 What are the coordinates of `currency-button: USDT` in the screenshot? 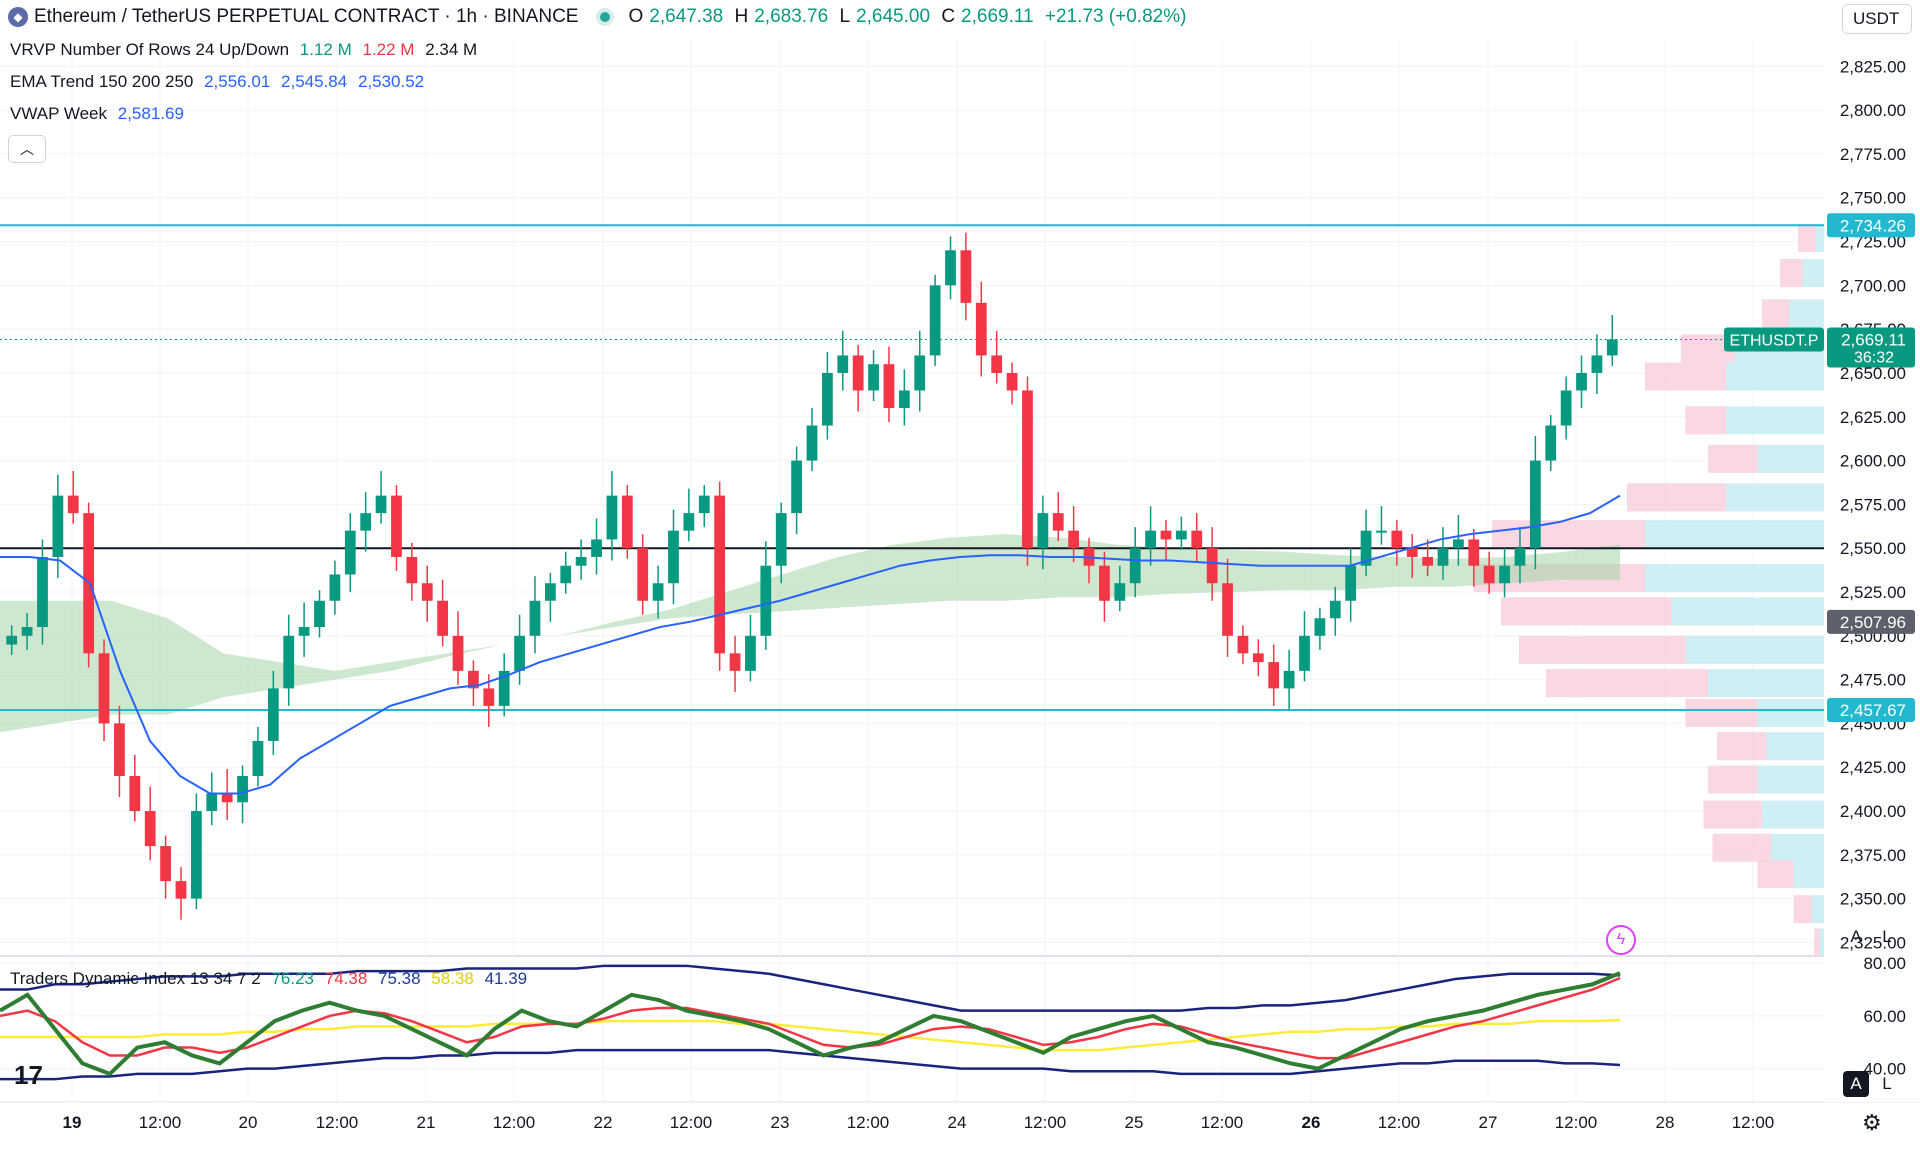 It's located at (1877, 19).